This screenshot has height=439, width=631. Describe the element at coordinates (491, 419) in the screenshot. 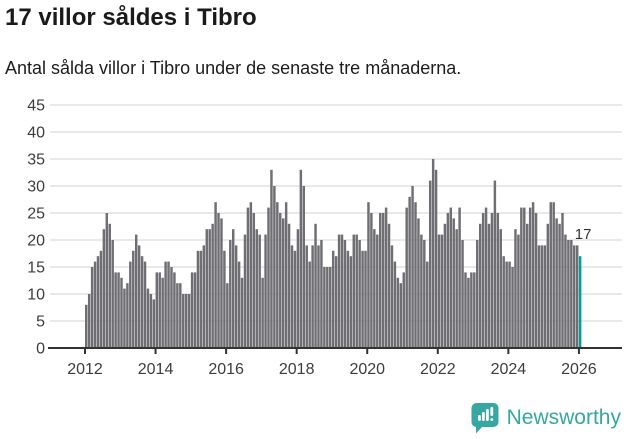

I see `exclamation-dot` at that location.